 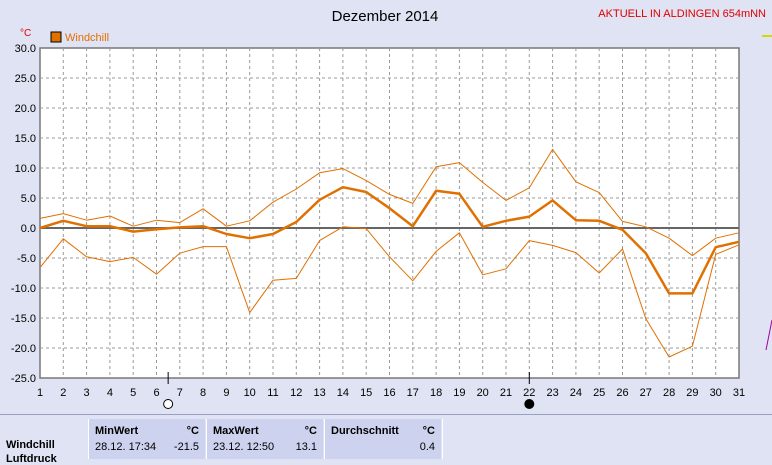 I want to click on x-tick-label: 21, so click(x=506, y=393).